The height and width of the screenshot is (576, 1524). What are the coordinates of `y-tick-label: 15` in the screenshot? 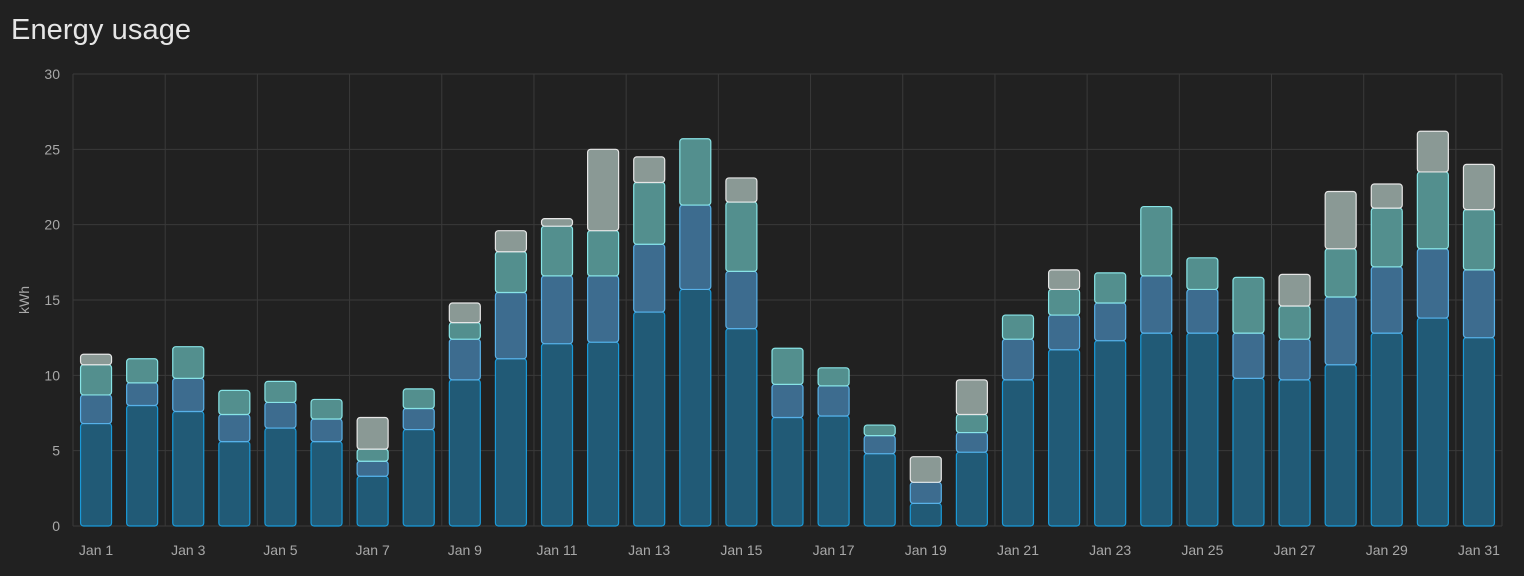 It's located at (52, 300).